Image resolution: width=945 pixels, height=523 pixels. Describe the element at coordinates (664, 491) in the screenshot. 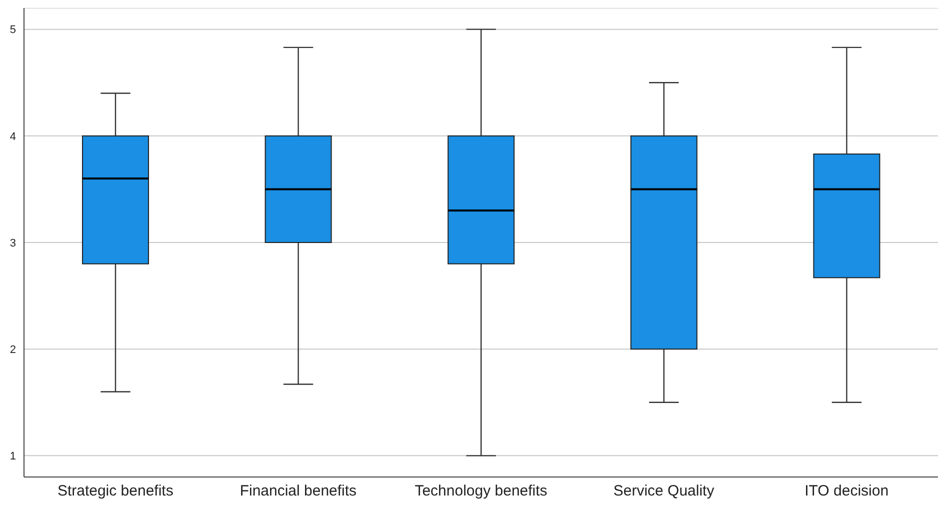

I see `x-tick-label: Service Quality` at that location.